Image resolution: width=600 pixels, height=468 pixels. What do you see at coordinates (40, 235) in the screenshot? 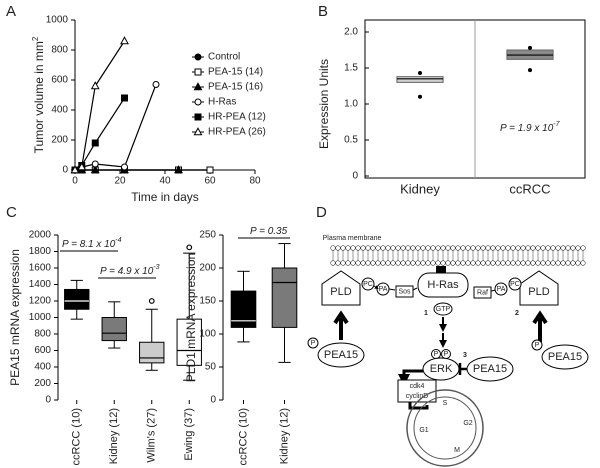
I see `y-tick-label: 2000` at bounding box center [40, 235].